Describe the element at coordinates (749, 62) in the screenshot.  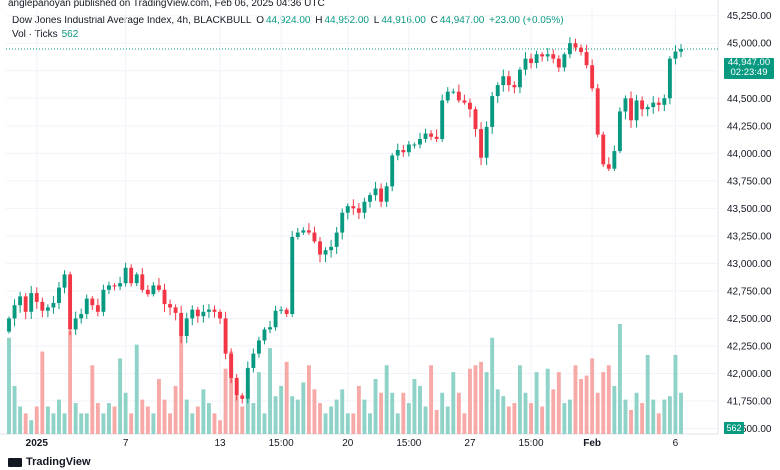
I see `last-price-value: 44,947.00` at that location.